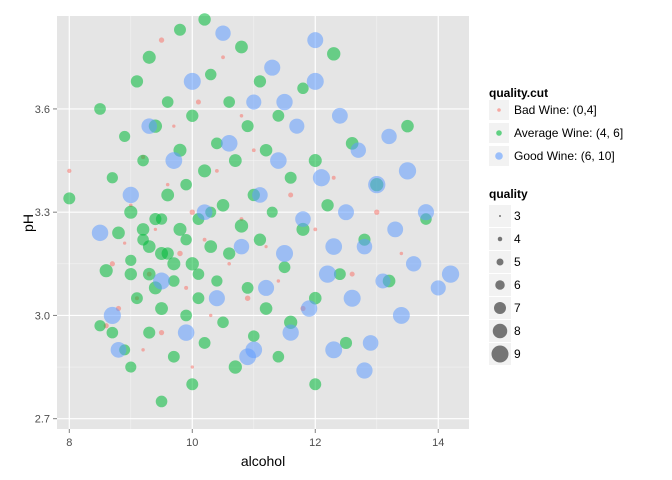  What do you see at coordinates (46, 265) in the screenshot?
I see `y-axis-ticks: 2.7 3.0 3.3 3.6` at bounding box center [46, 265].